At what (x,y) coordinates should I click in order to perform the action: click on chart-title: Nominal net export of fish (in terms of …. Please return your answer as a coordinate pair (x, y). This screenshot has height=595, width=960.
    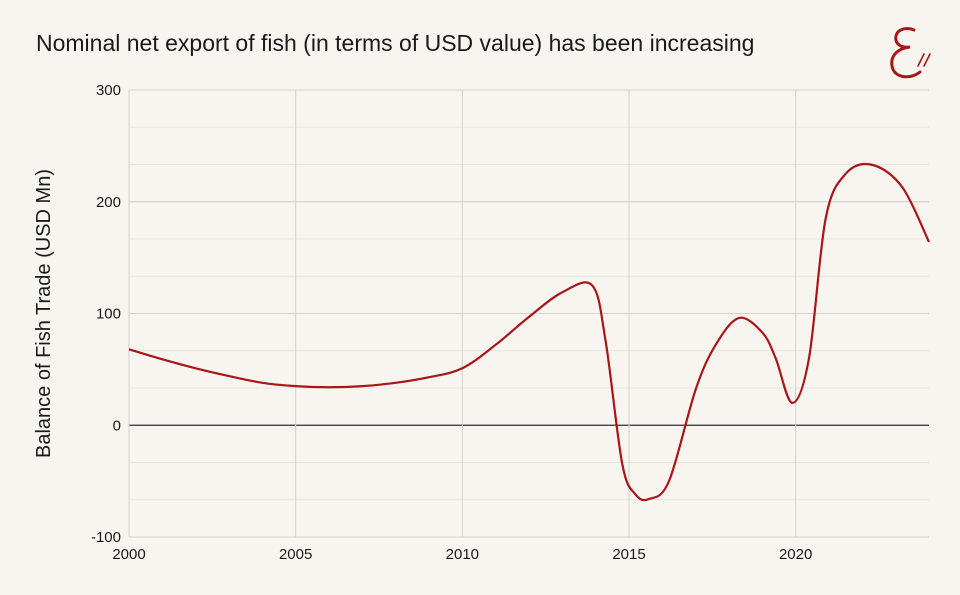
    Looking at the image, I should click on (395, 43).